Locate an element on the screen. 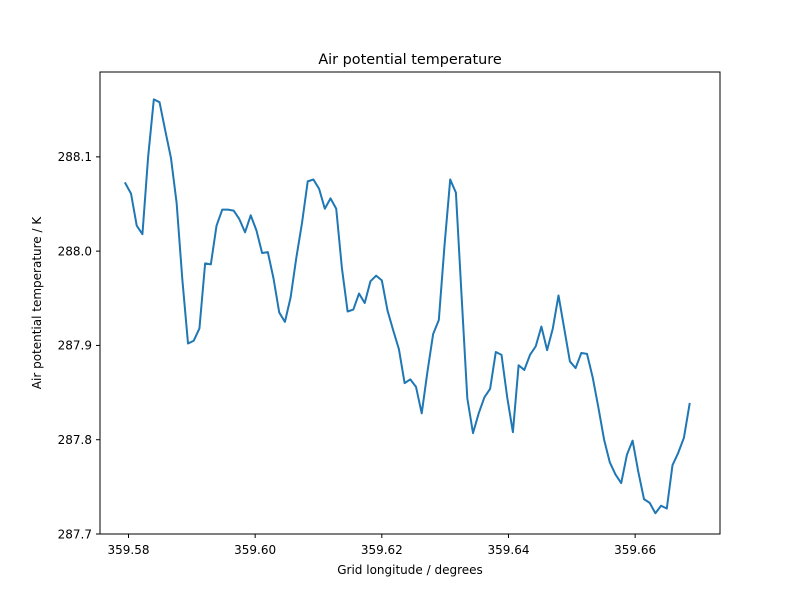  y-tick-label: 288.0 is located at coordinates (75, 251).